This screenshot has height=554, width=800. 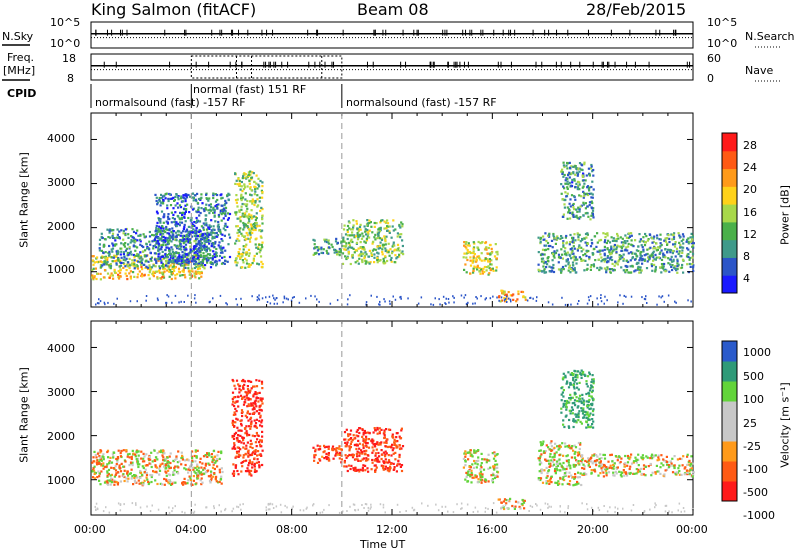 What do you see at coordinates (61, 436) in the screenshot?
I see `velocity-ytick: 2000` at bounding box center [61, 436].